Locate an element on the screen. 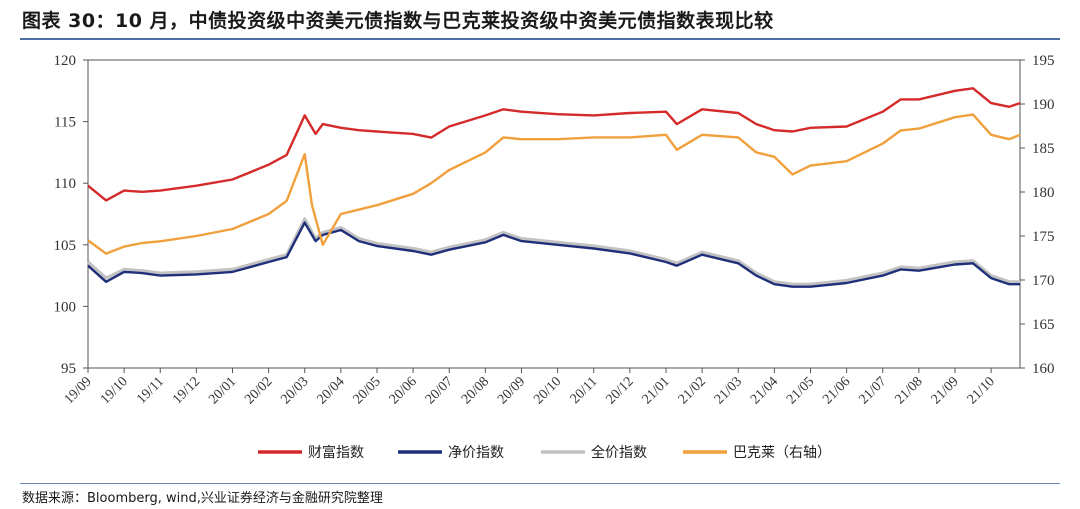  x-tick-label: 20/02 is located at coordinates (258, 390).